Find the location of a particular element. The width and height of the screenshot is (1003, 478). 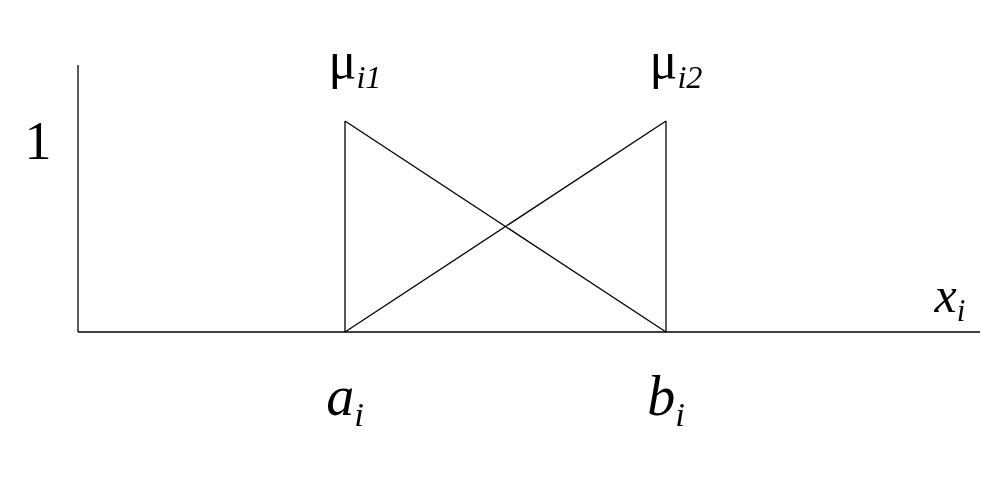

x-tick-label: b$_{i}$ is located at coordinates (666, 399).